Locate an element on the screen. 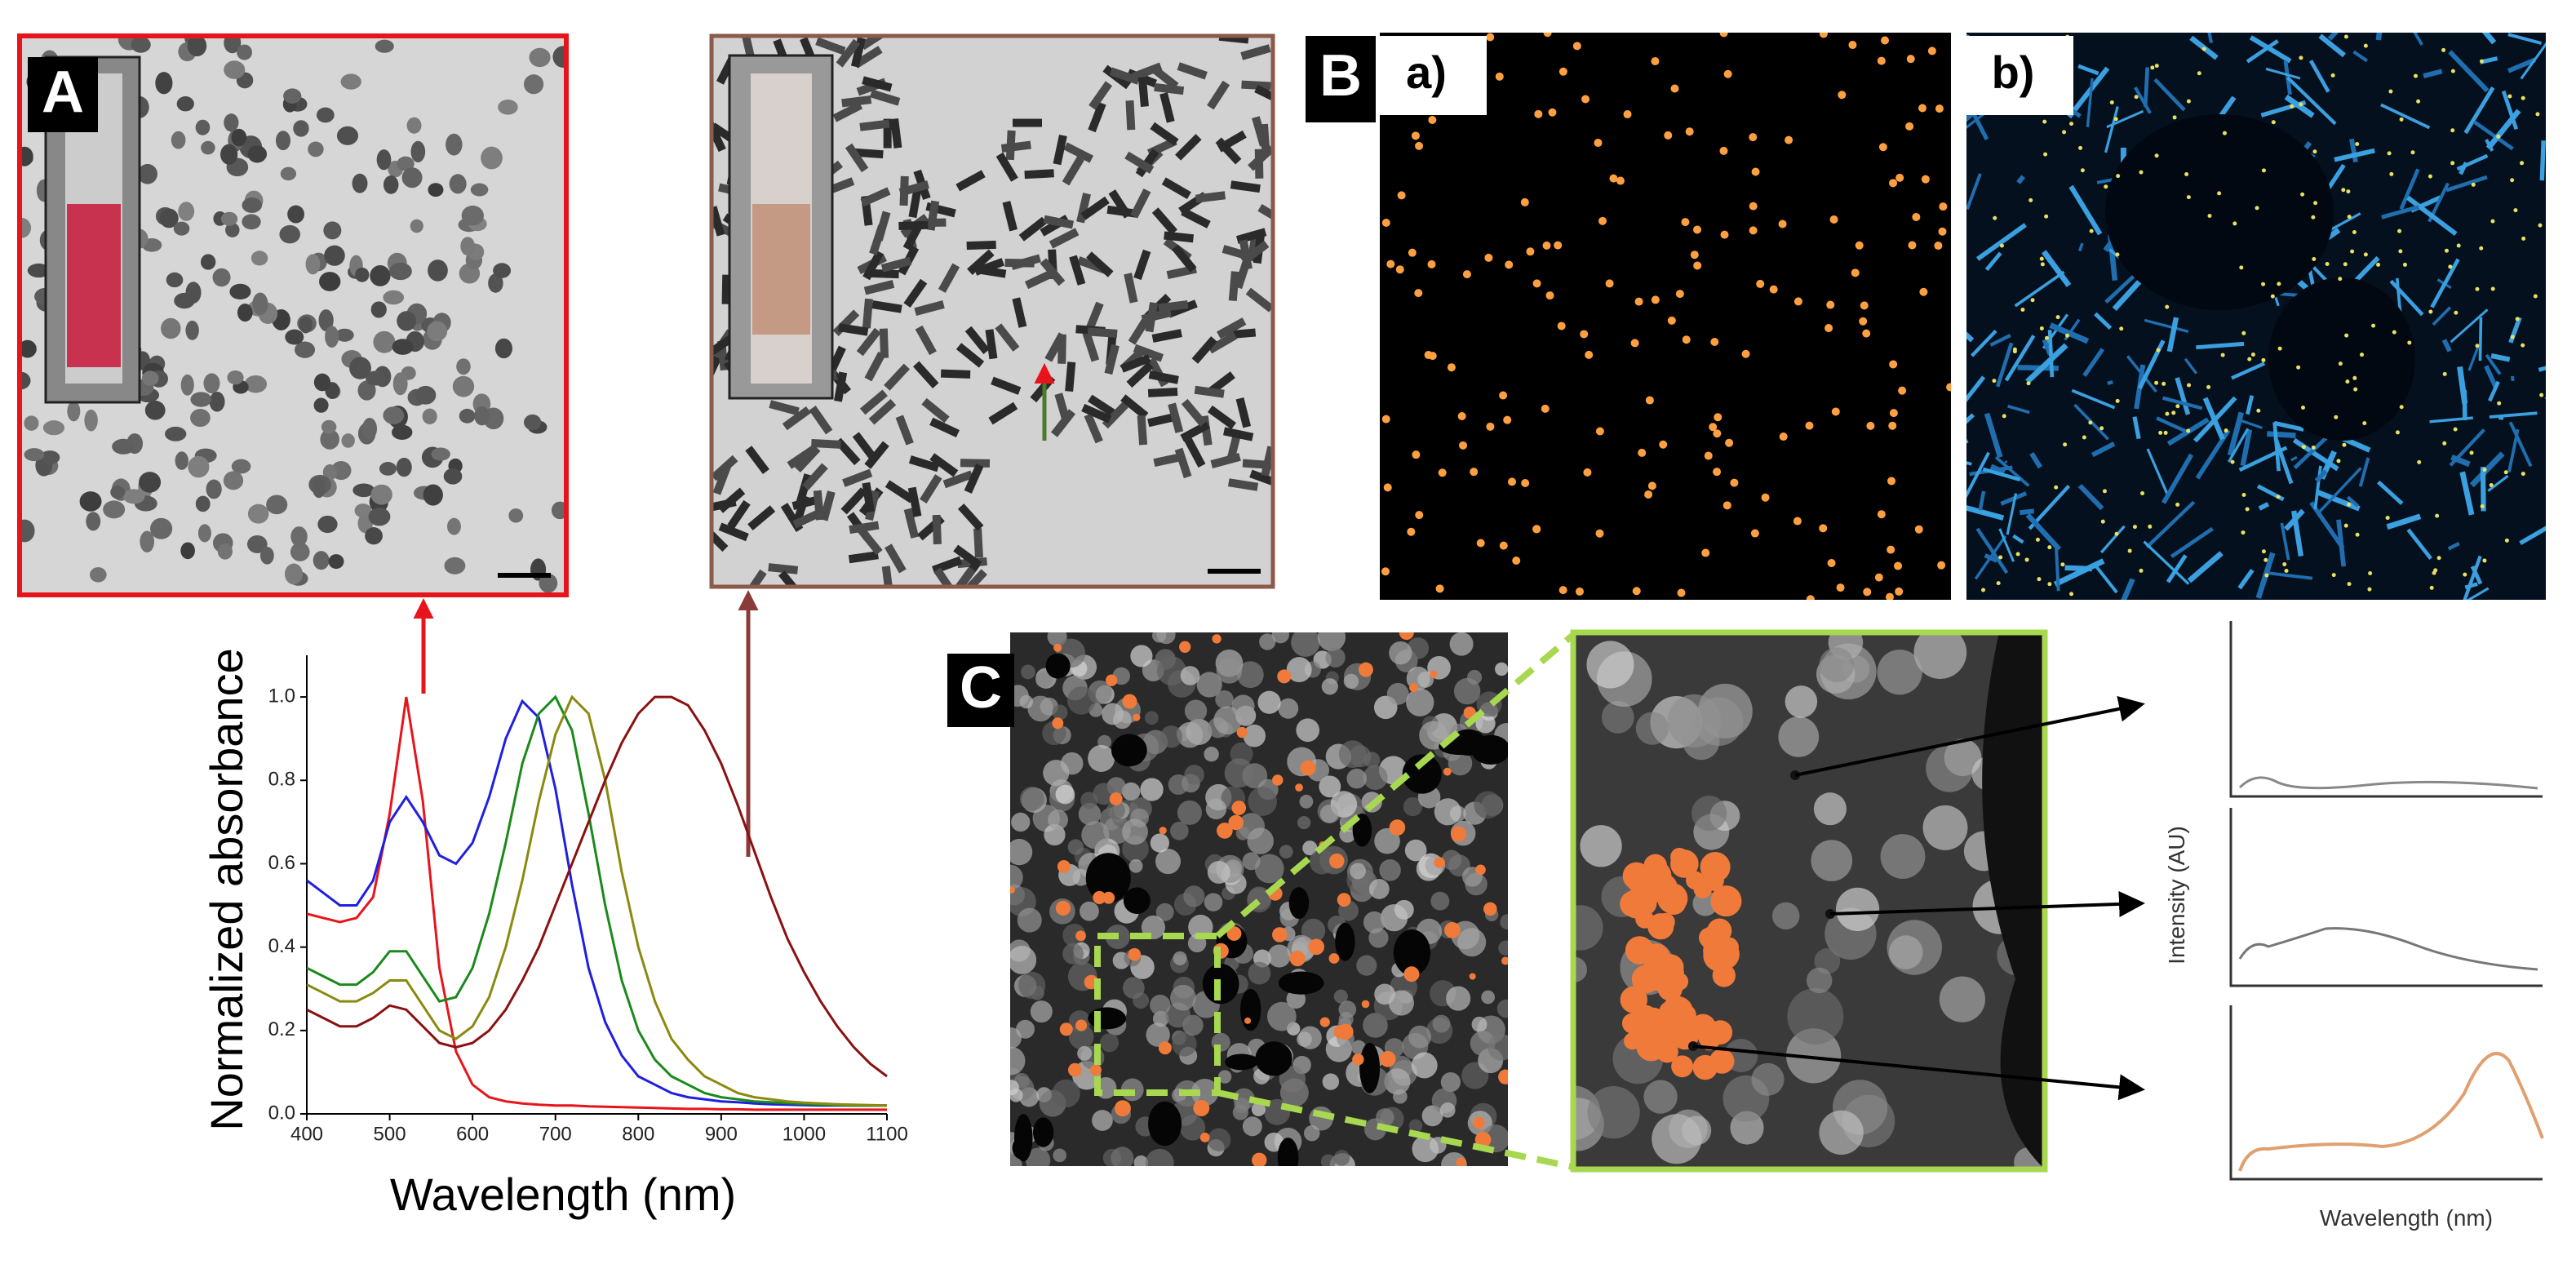 The width and height of the screenshot is (2576, 1273). spectrum-axes is located at coordinates (2386, 1093).